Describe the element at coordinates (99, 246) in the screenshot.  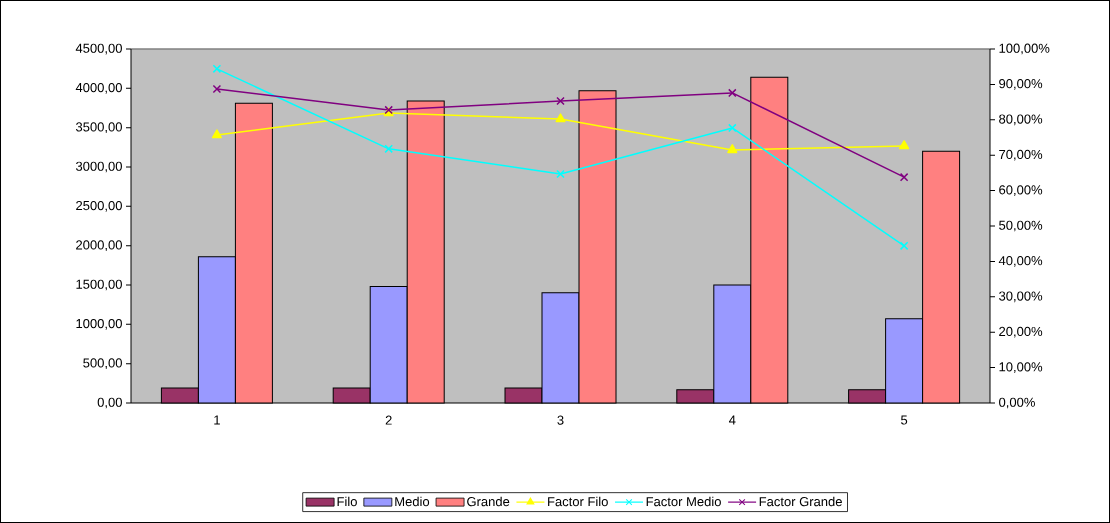
I see `y-tick-label: 2000,00` at that location.